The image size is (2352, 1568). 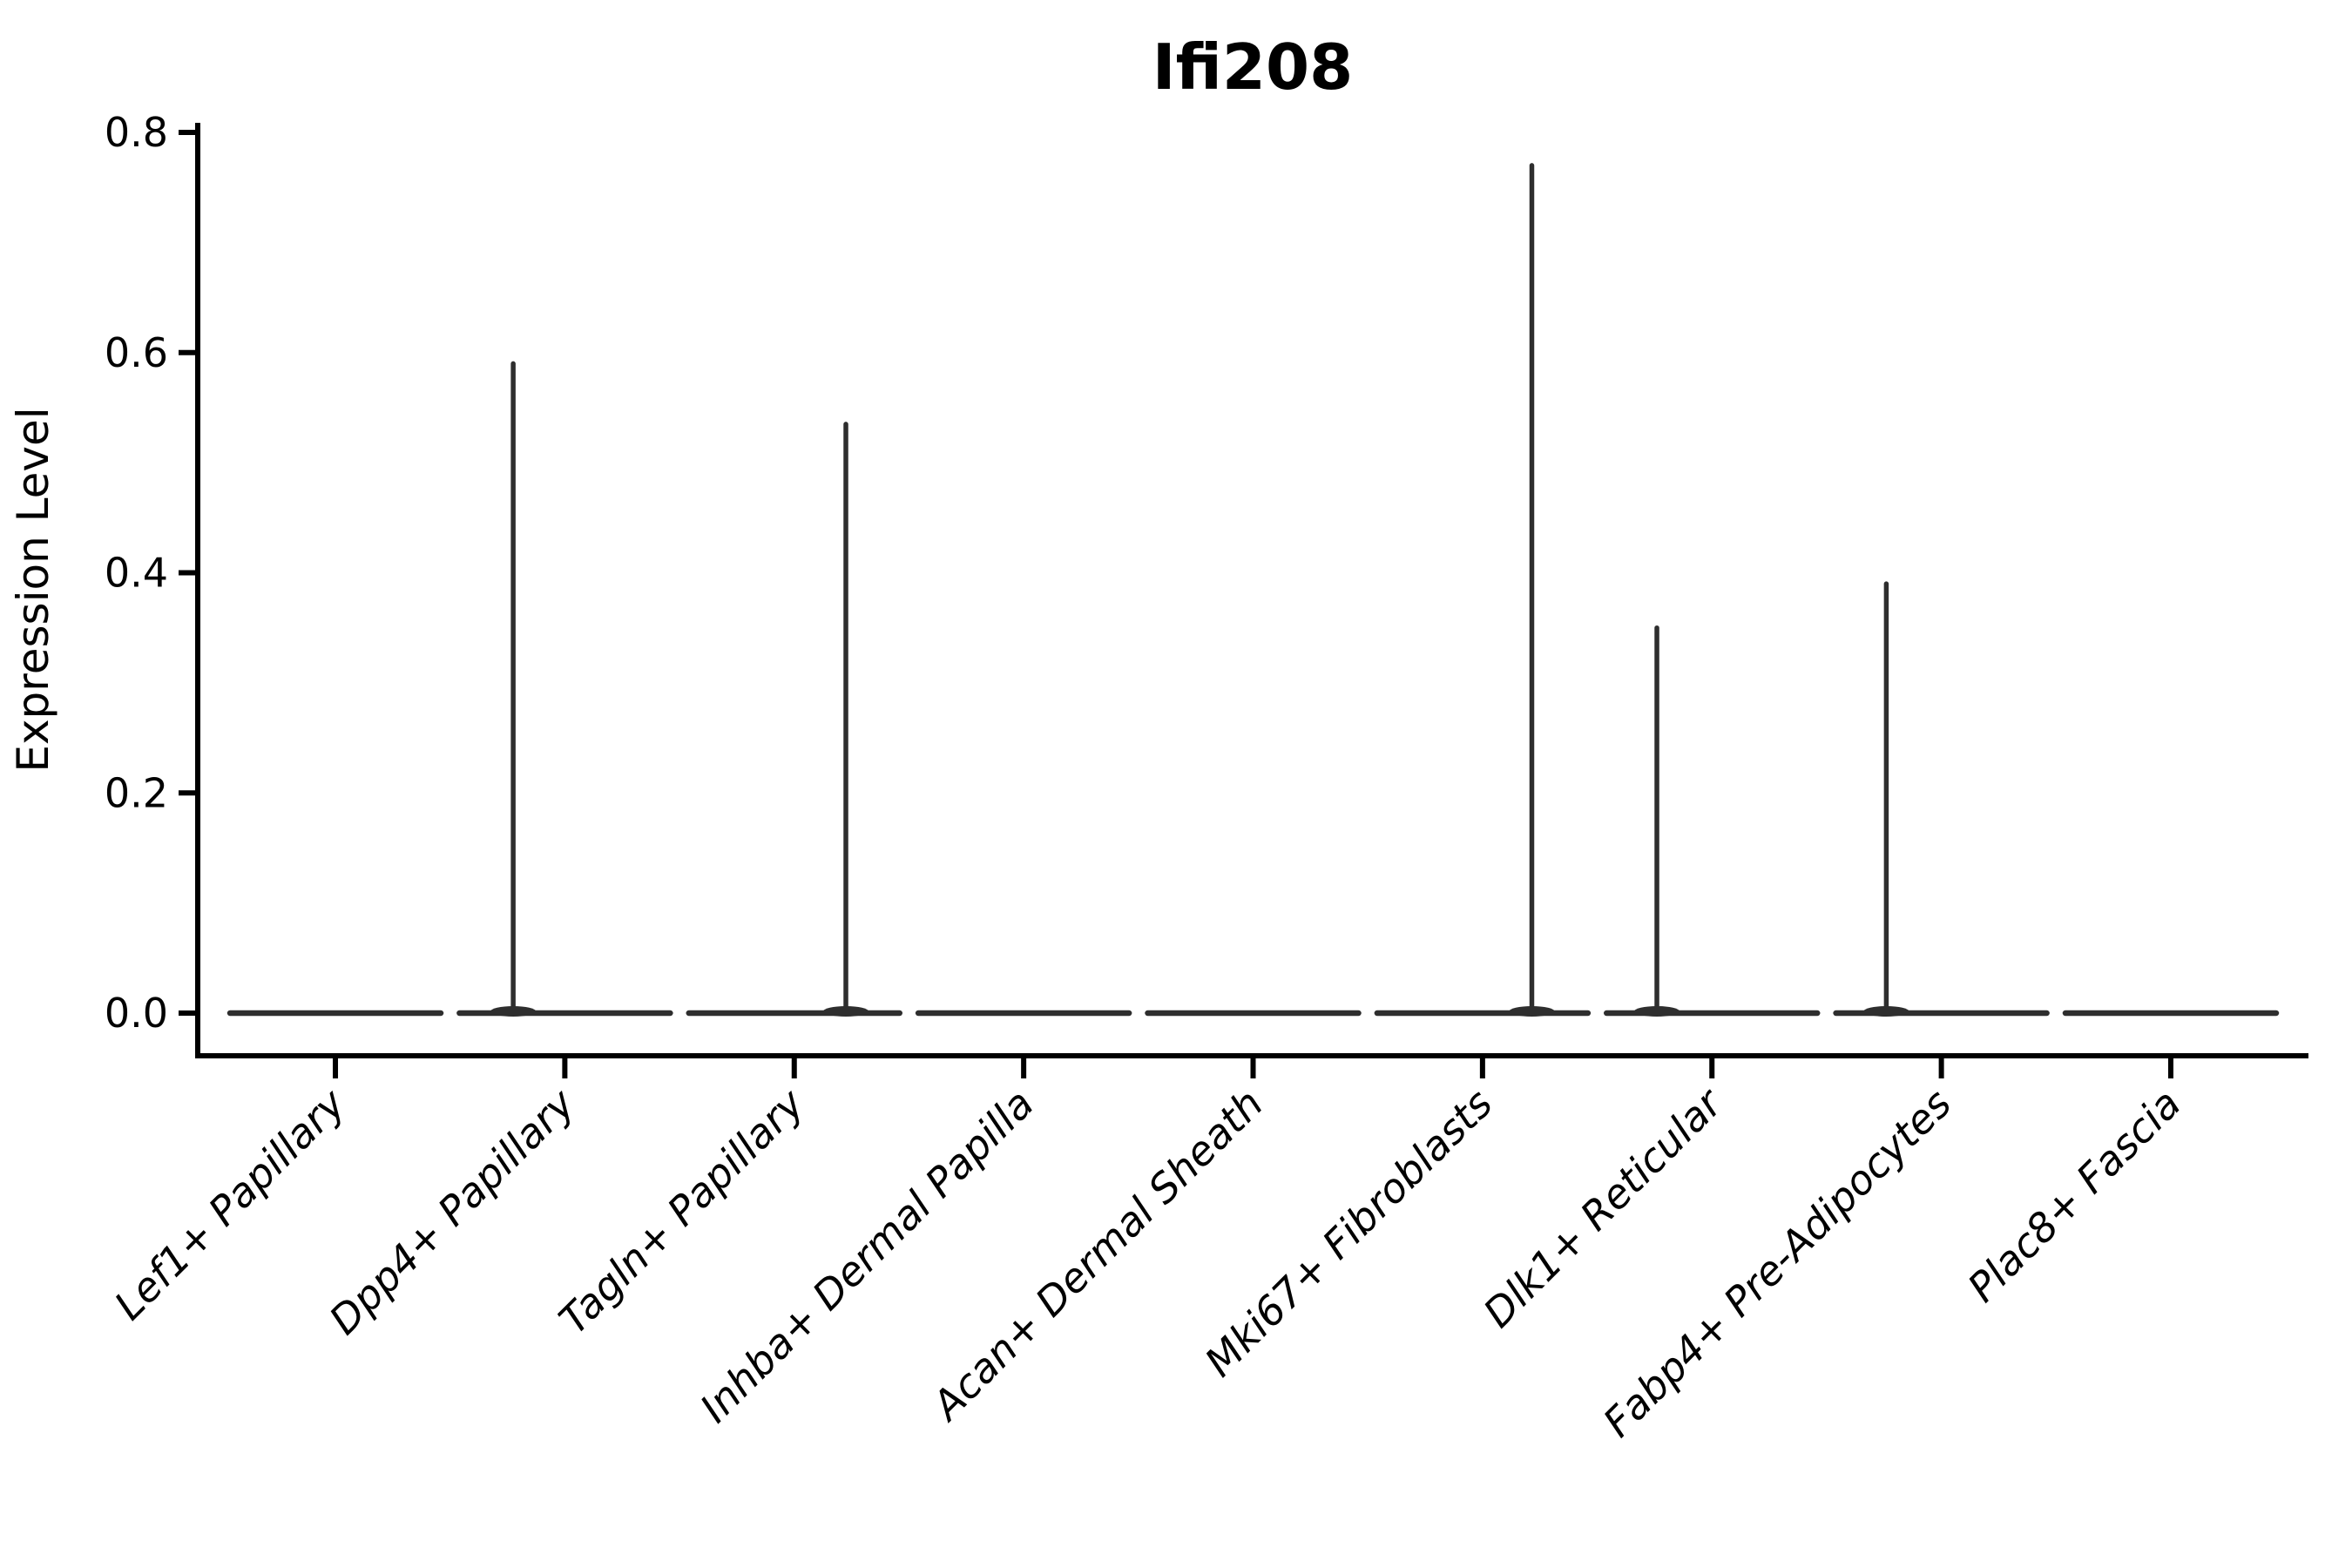 What do you see at coordinates (136, 1014) in the screenshot?
I see `y-tick-label: 0.0` at bounding box center [136, 1014].